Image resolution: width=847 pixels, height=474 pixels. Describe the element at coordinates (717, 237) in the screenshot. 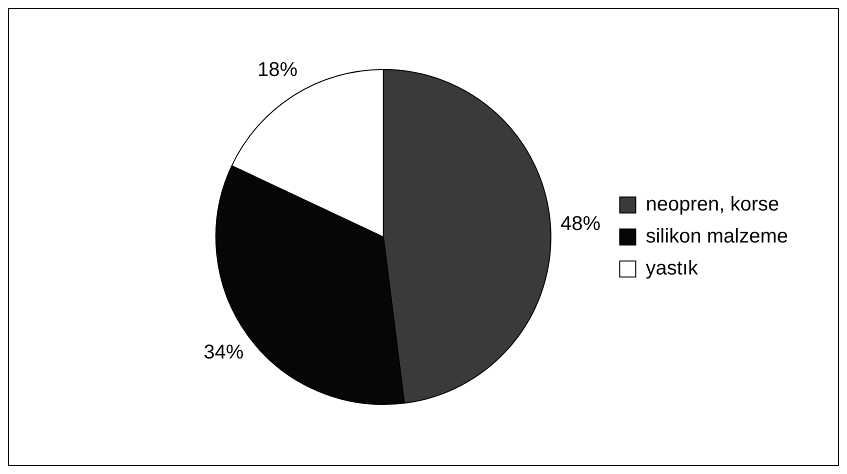

I see `legend-label: silikon malzeme` at that location.